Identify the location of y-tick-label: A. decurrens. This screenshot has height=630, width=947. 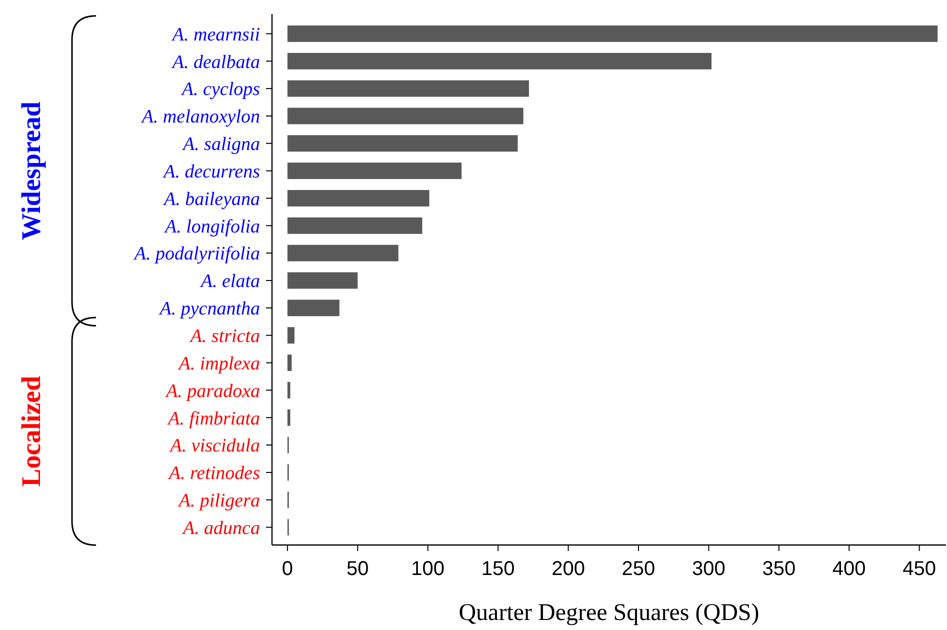
(211, 171).